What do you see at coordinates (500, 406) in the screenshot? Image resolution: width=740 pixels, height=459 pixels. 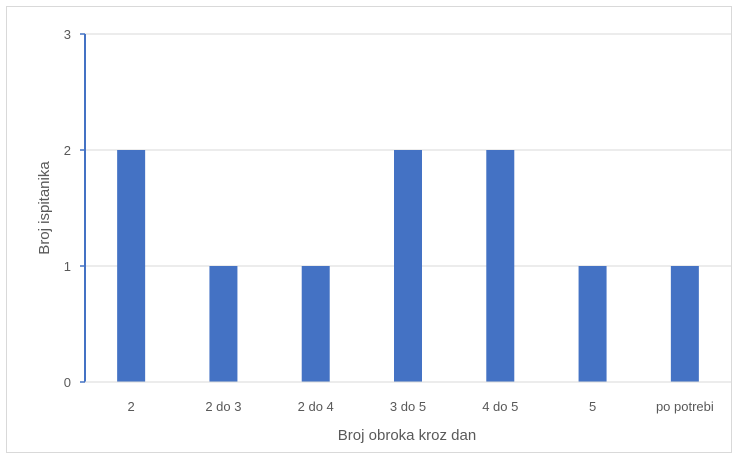 I see `x-tick-label: 4 do 5` at bounding box center [500, 406].